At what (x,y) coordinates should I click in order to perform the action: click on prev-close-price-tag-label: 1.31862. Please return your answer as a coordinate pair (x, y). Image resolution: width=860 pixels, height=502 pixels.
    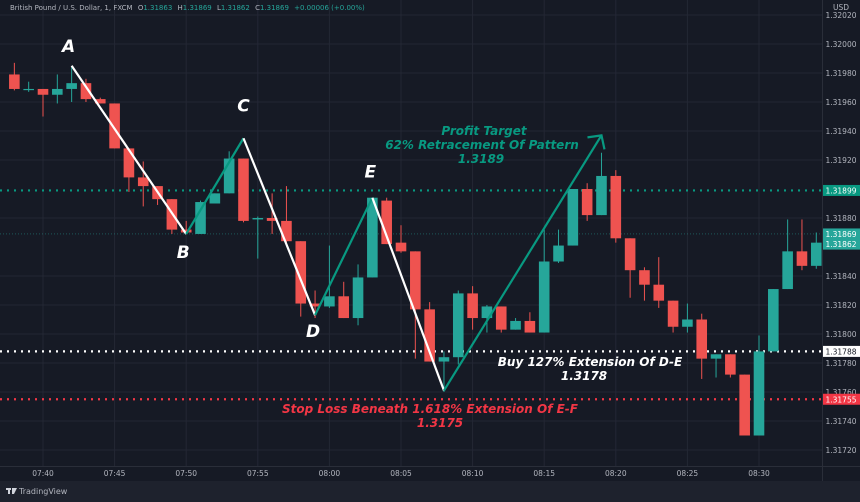
    Looking at the image, I should click on (840, 244).